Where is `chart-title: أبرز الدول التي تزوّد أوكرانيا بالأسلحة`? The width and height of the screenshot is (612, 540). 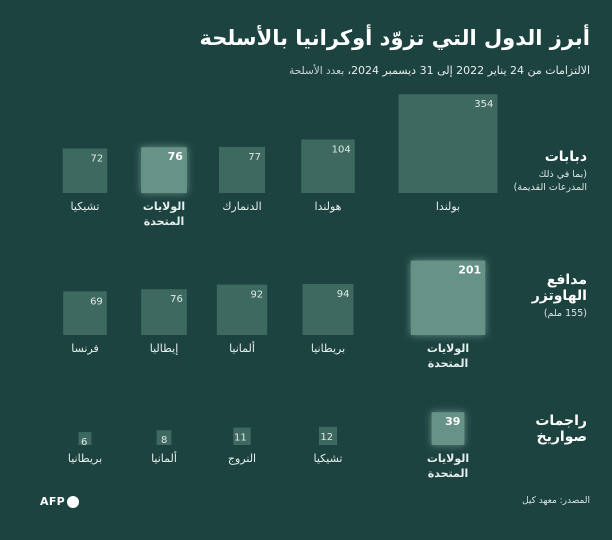
chart-title: أبرز الدول التي تزوّد أوكرانيا بالأسلحة is located at coordinates (394, 38).